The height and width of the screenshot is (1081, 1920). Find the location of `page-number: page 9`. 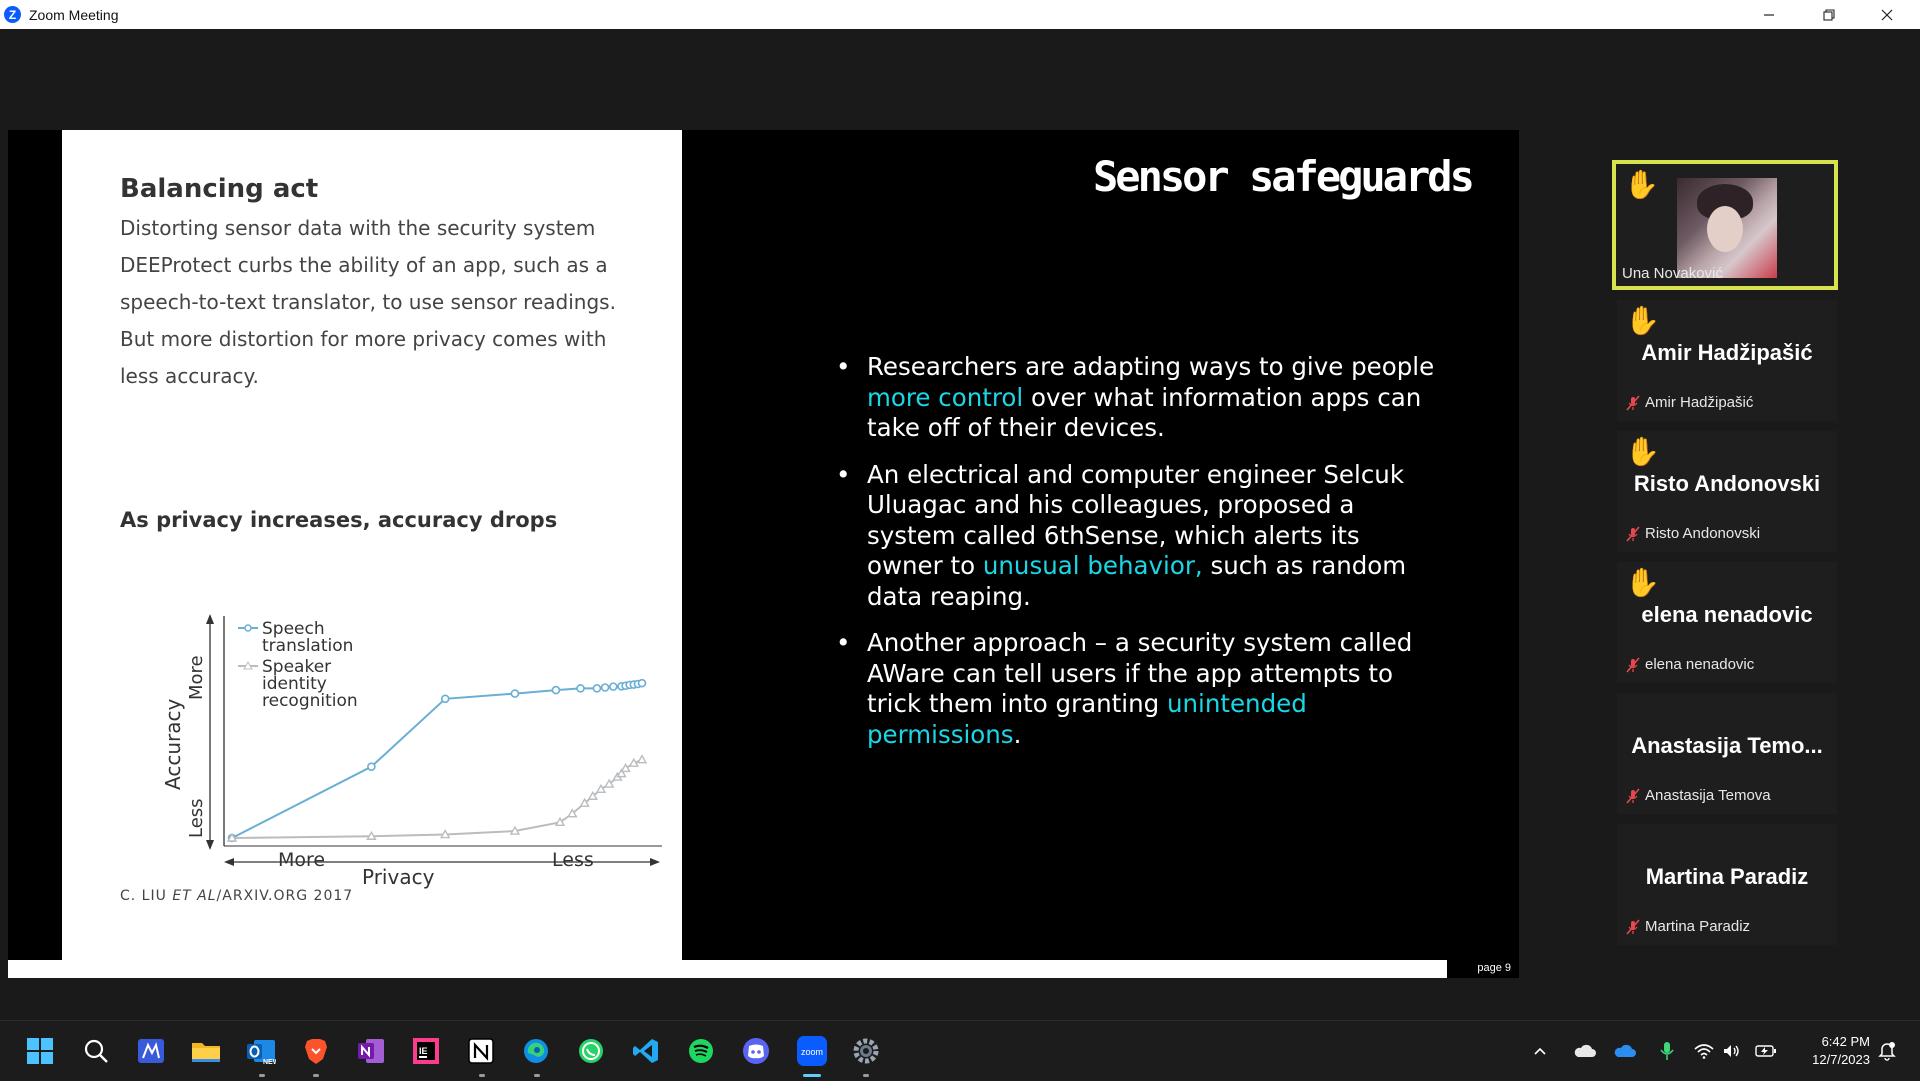

page-number: page 9 is located at coordinates (1494, 968).